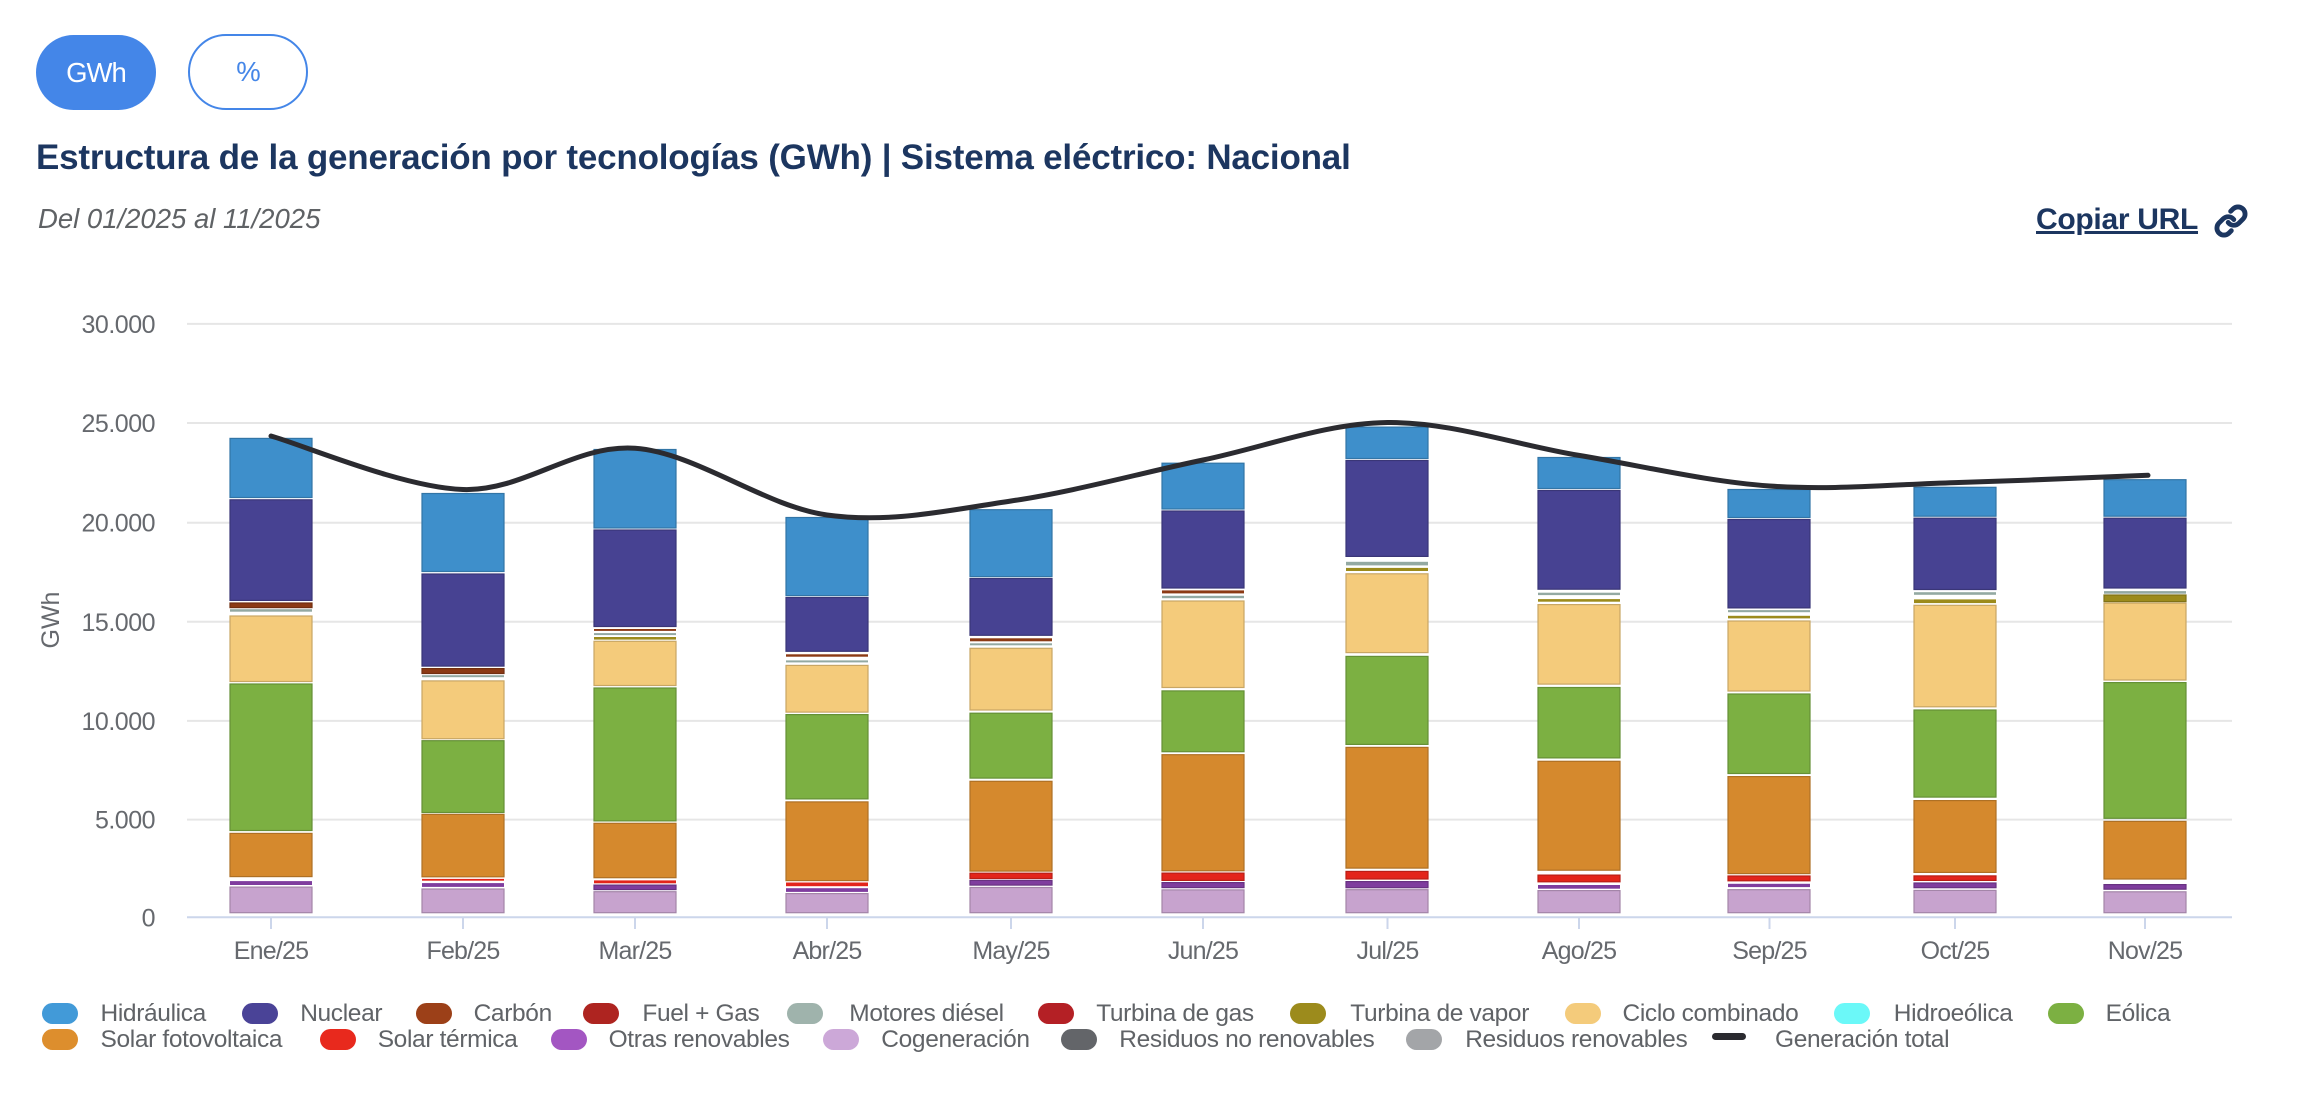  I want to click on svg-text: Mar/25, so click(634, 951).